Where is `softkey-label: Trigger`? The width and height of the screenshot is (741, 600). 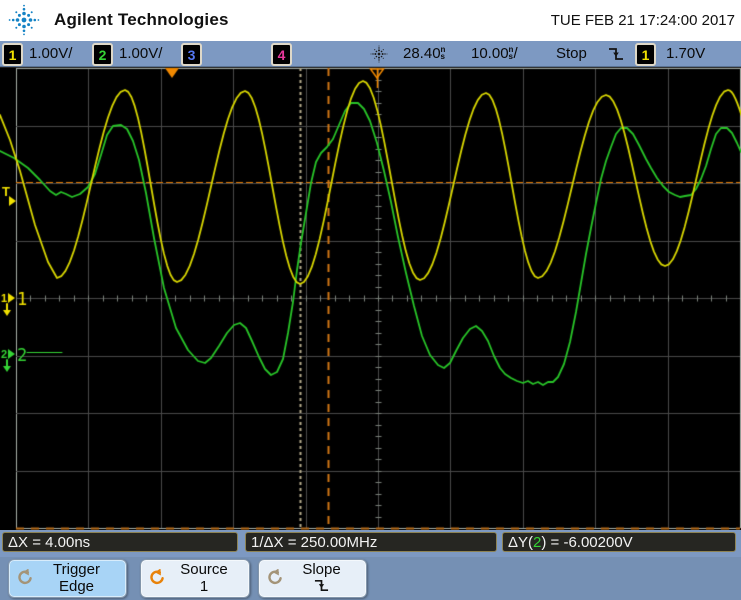
softkey-label: Trigger is located at coordinates (76, 569).